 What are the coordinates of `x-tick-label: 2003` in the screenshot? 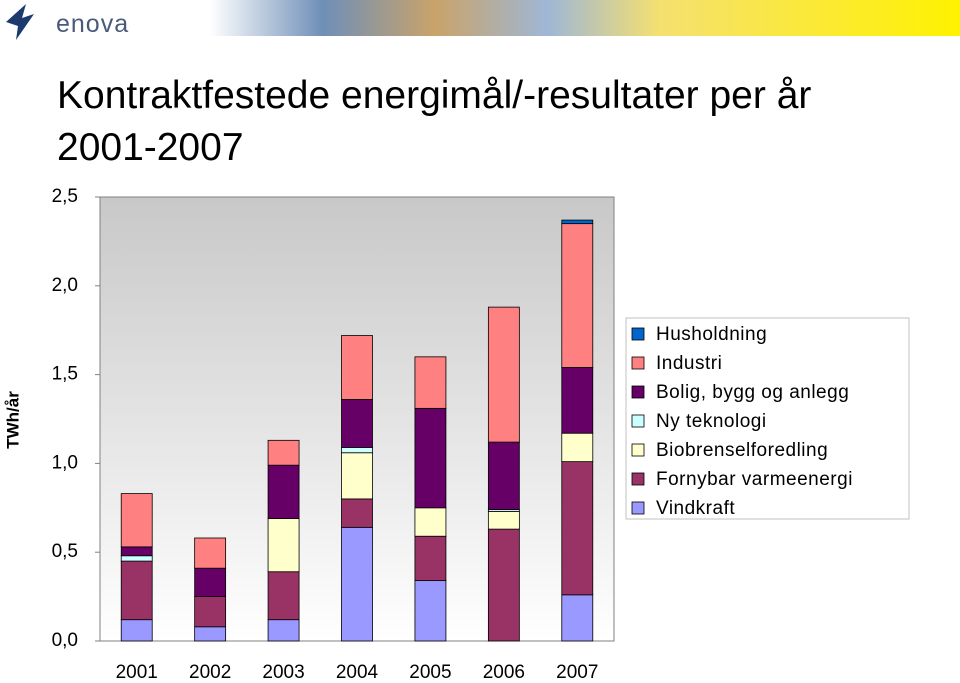 It's located at (283, 672).